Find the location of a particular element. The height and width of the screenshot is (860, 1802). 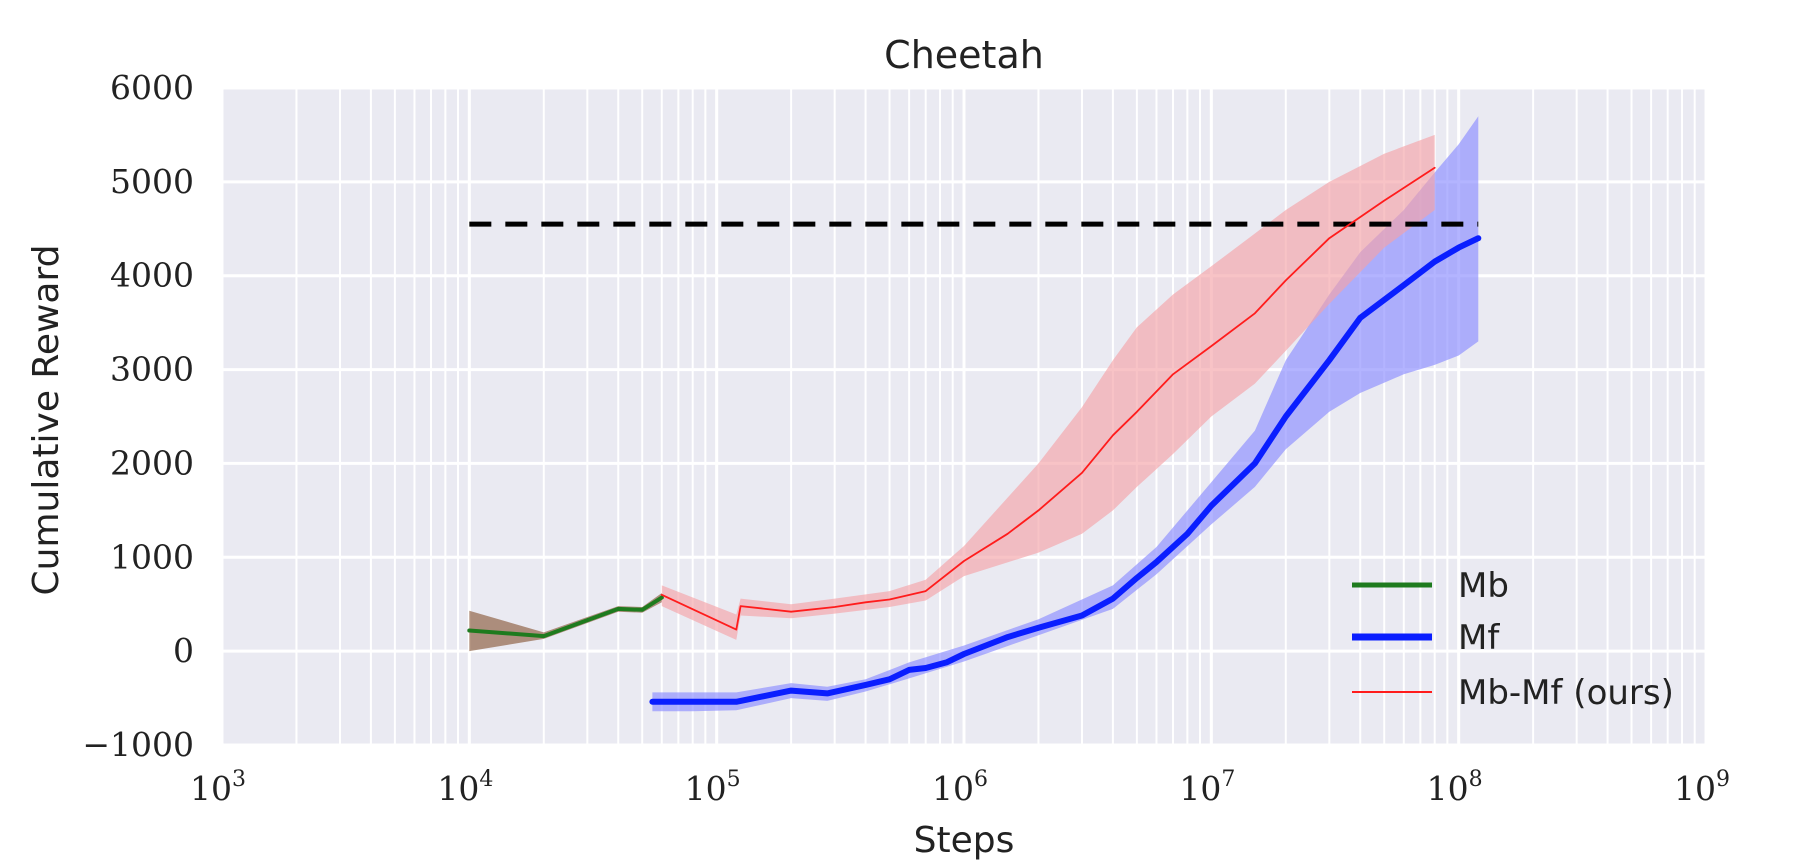

y-tick-label: −1000 is located at coordinates (138, 744).